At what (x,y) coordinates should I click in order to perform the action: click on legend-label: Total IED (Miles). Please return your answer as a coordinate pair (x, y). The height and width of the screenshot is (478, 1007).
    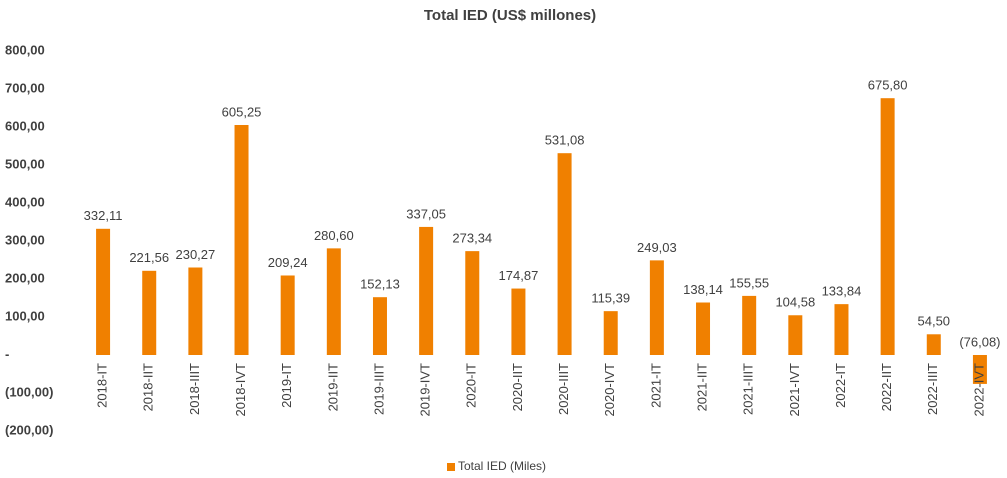
    Looking at the image, I should click on (502, 466).